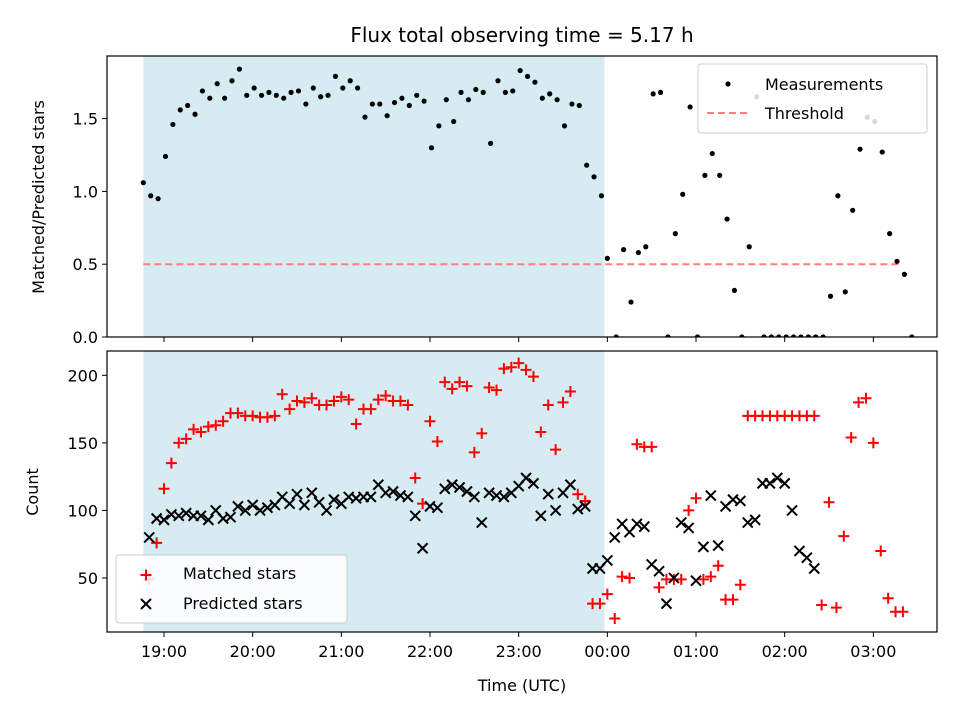  Describe the element at coordinates (85, 119) in the screenshot. I see `y-tick-label: 1.5` at that location.